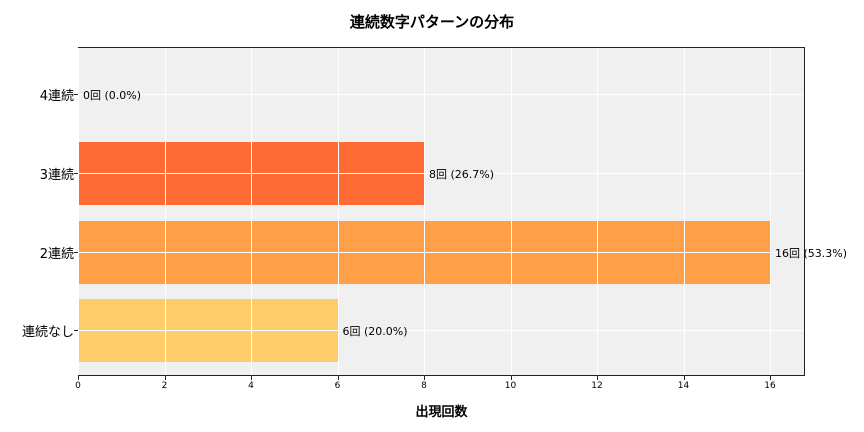  Describe the element at coordinates (597, 386) in the screenshot. I see `x-tick-label: 12` at that location.